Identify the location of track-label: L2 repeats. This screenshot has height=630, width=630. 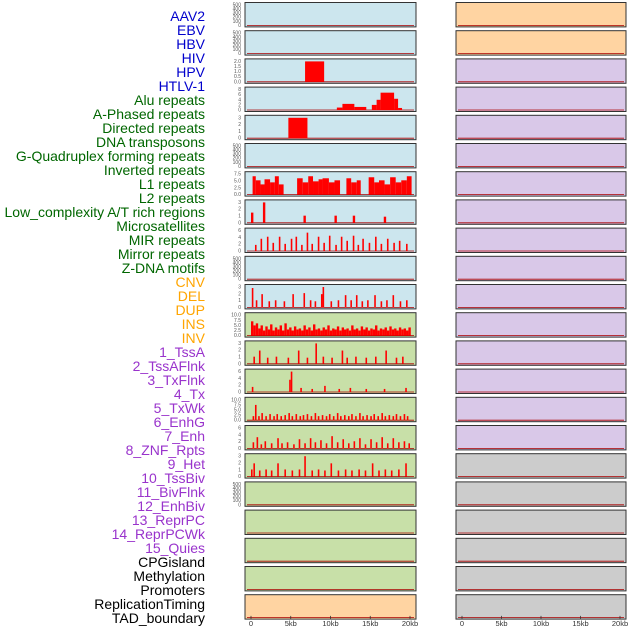
(171, 197).